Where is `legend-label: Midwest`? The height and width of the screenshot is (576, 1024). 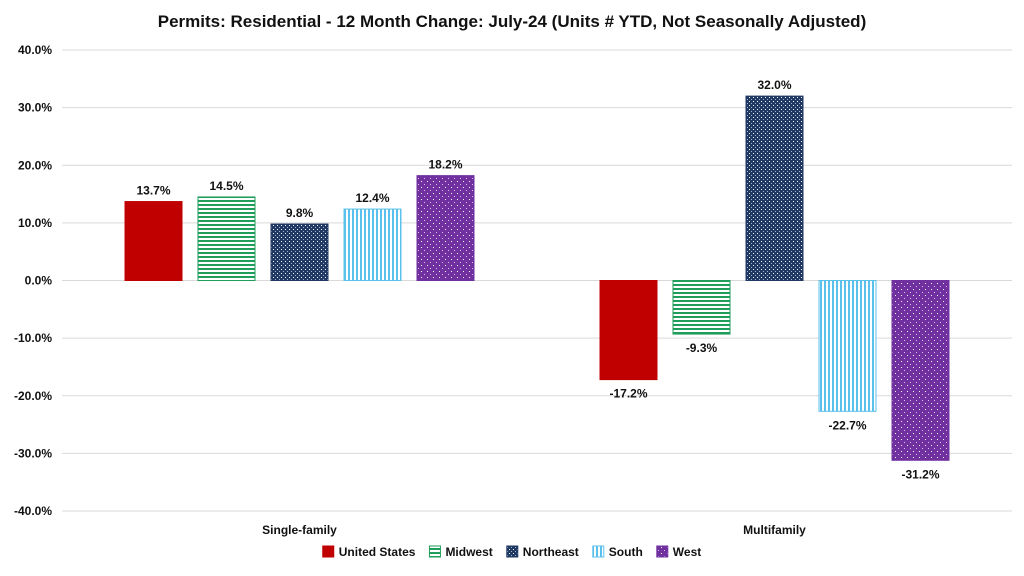 legend-label: Midwest is located at coordinates (468, 552).